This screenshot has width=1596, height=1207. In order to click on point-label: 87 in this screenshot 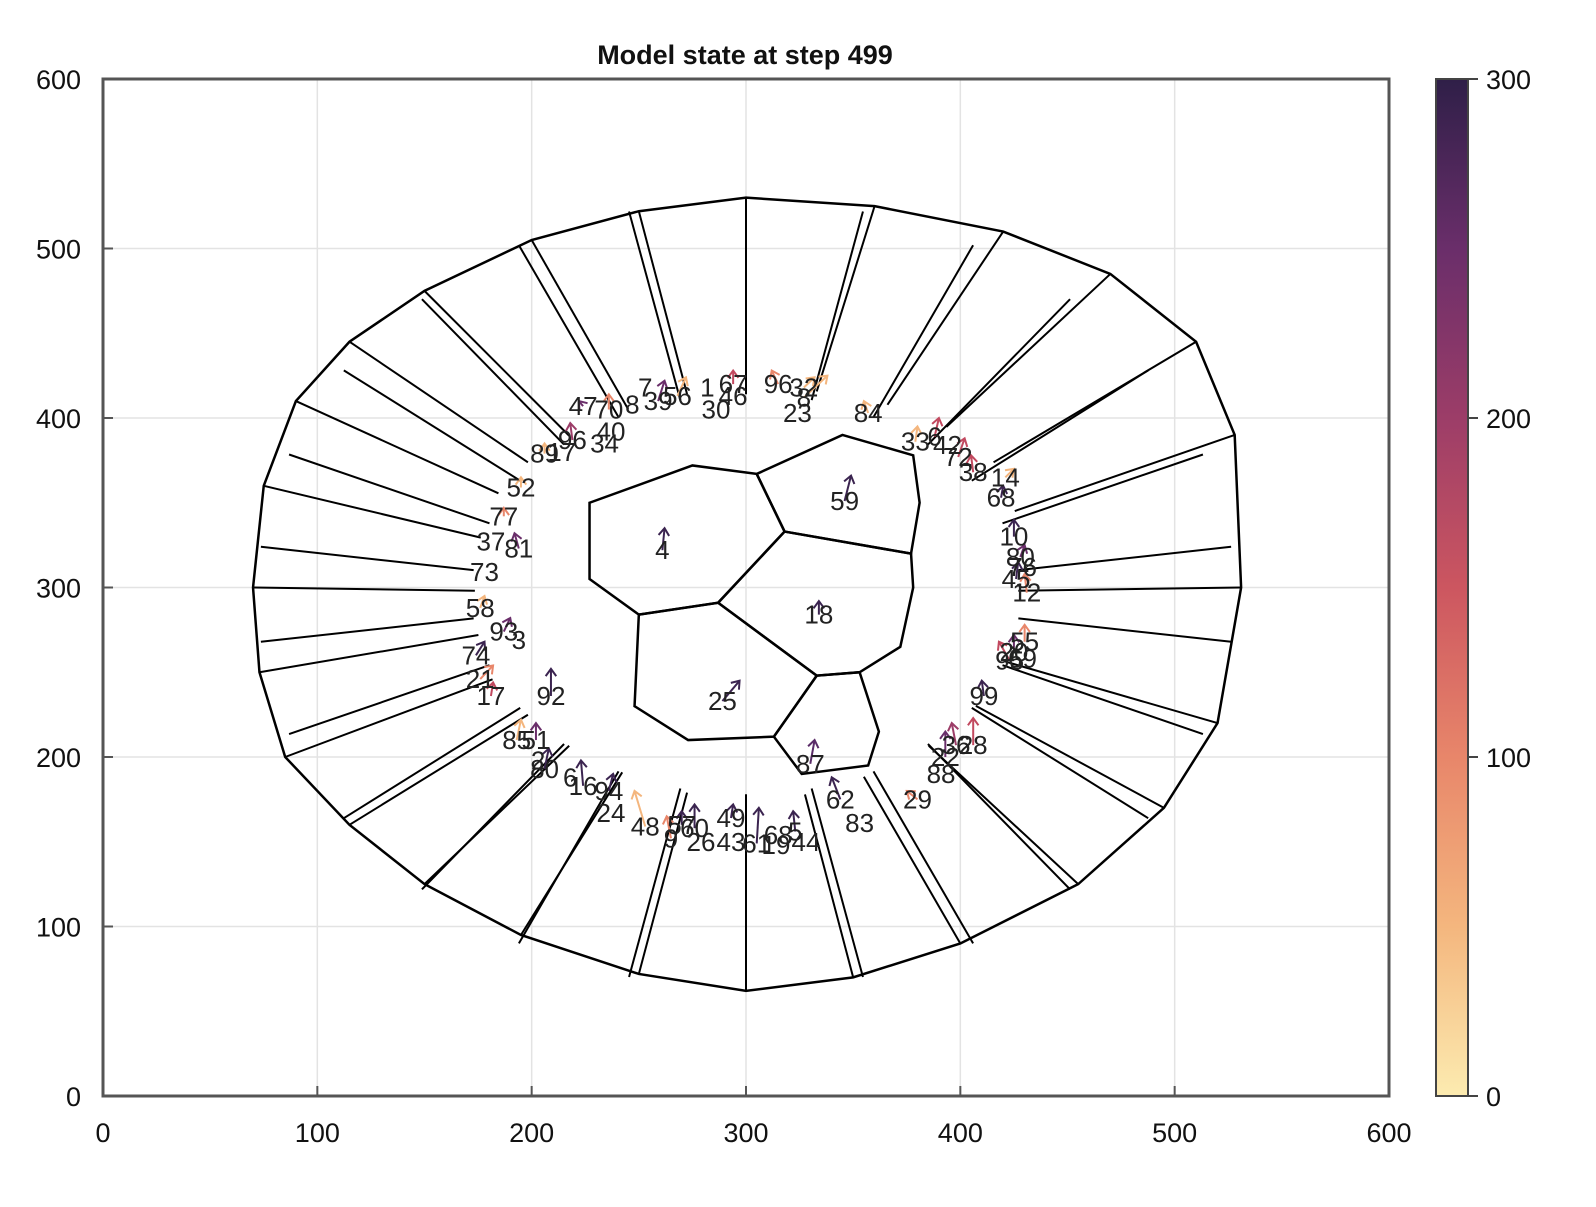, I will do `click(810, 764)`.